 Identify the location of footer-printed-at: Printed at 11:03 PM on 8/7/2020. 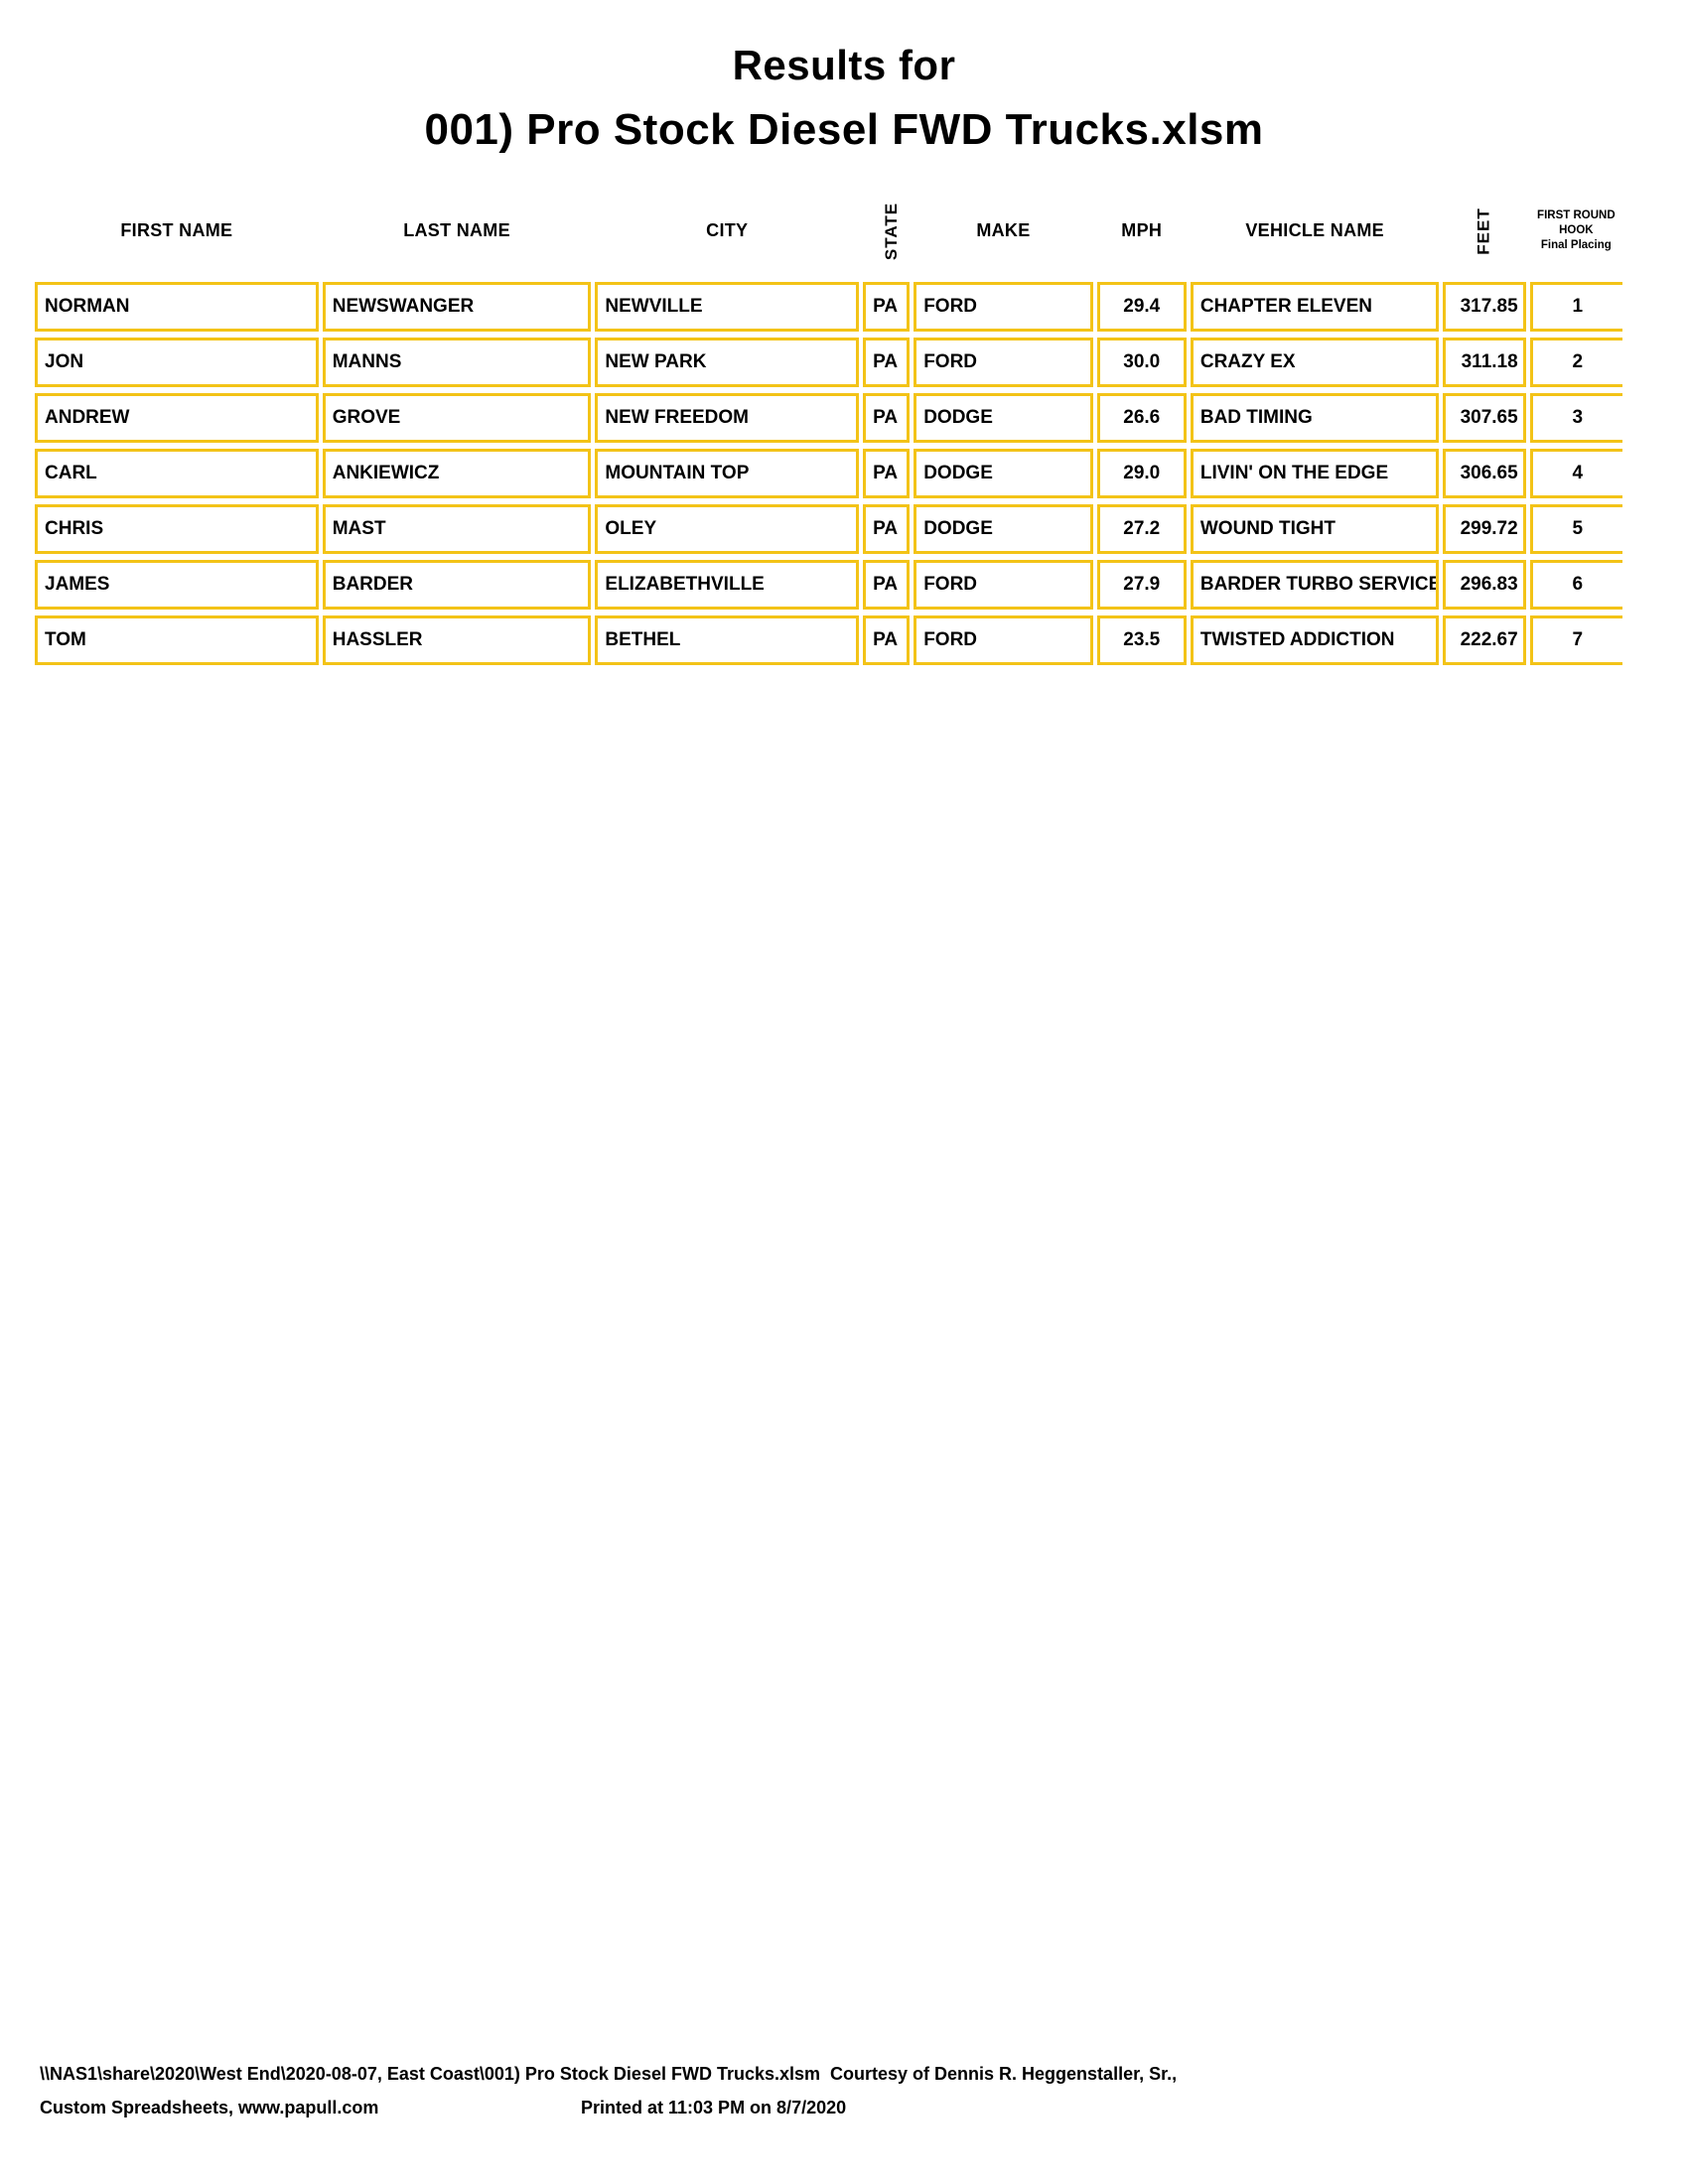
(714, 2107).